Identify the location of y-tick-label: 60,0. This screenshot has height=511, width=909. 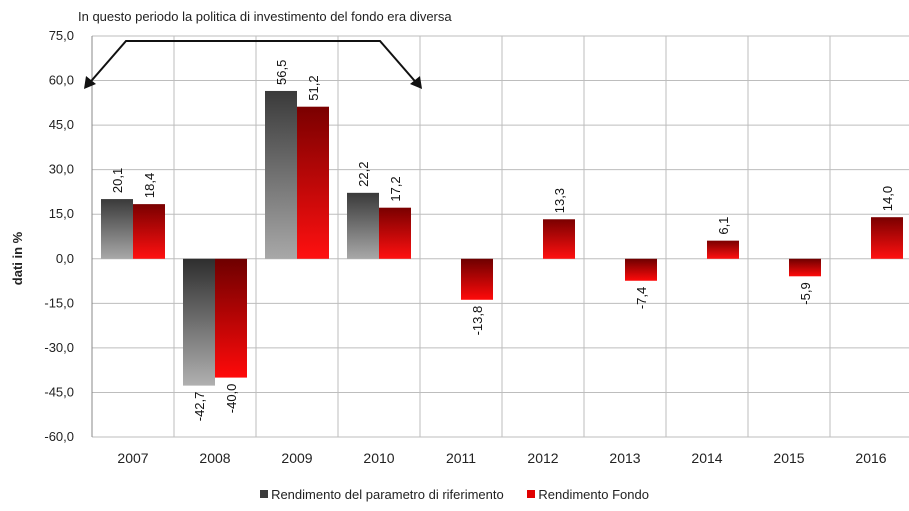
(61, 80).